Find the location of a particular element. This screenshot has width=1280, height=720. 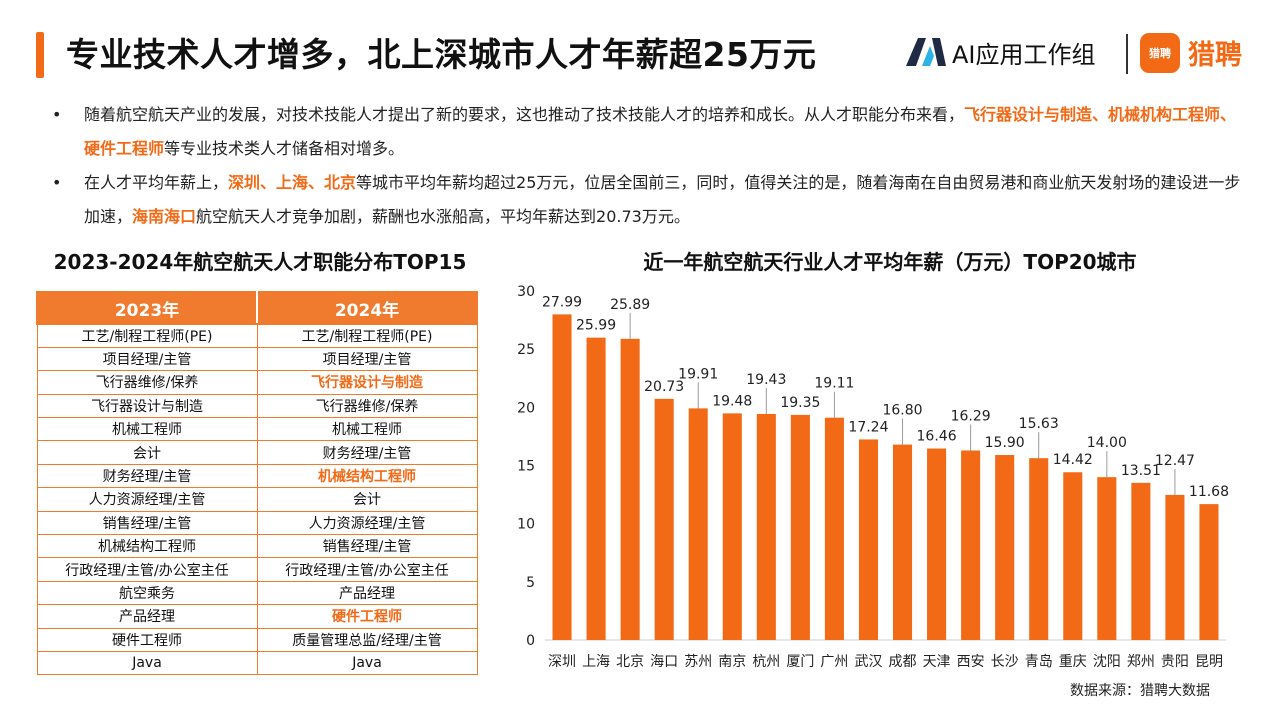

cell-2023: 产品经理 is located at coordinates (147, 616).